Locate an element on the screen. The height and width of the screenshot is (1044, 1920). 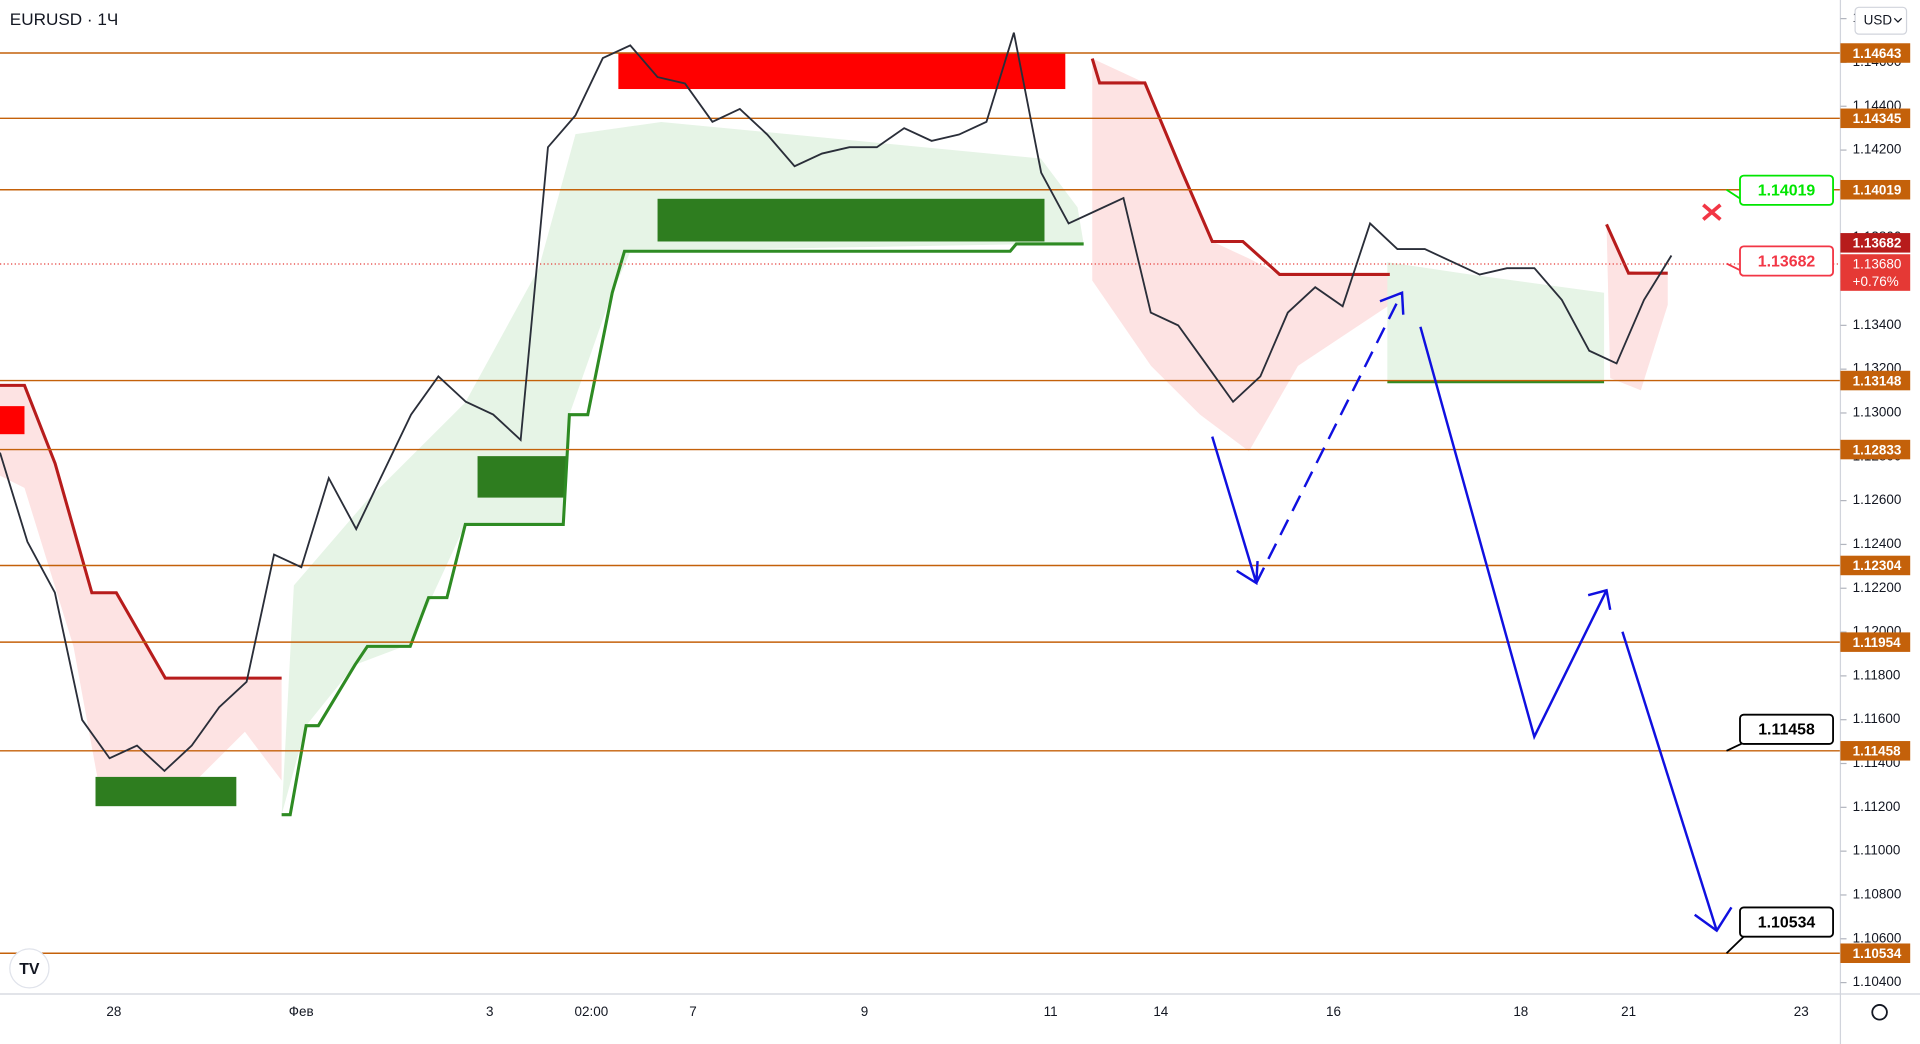
logo-text: TV is located at coordinates (29, 969).